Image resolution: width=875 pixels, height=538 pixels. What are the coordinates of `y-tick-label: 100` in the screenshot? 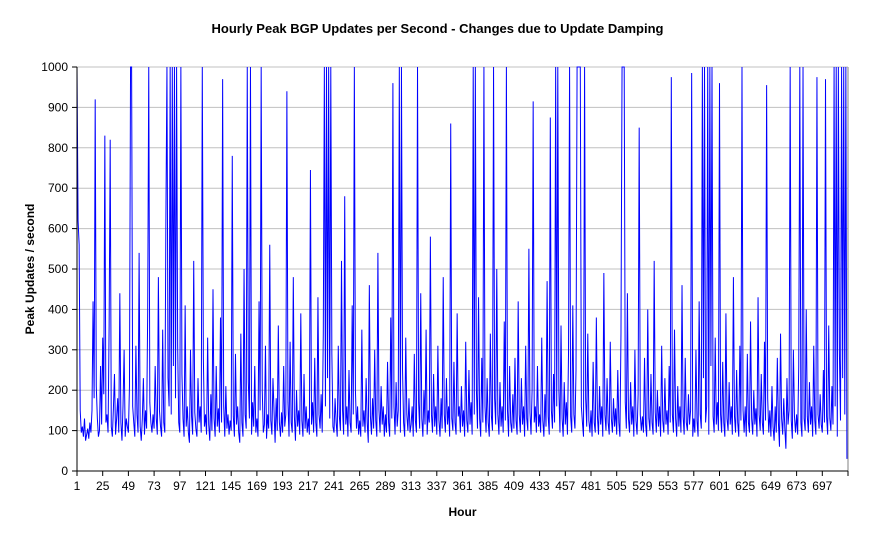 It's located at (58, 431).